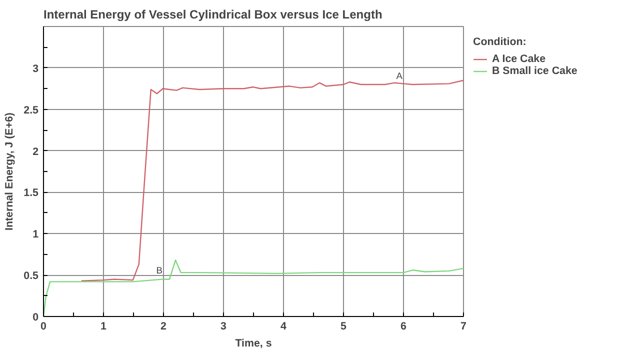  Describe the element at coordinates (159, 271) in the screenshot. I see `annotation: B` at that location.